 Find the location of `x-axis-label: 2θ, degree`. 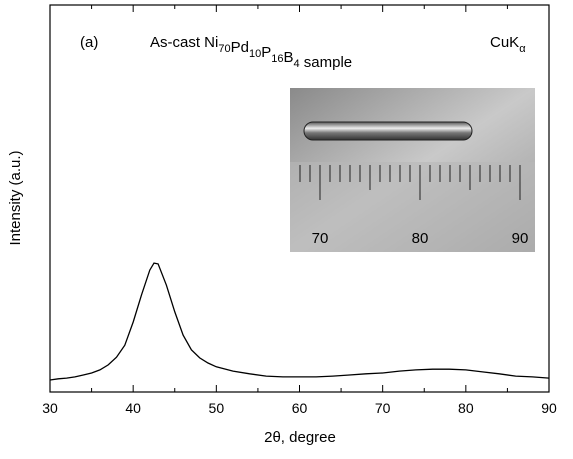

x-axis-label: 2θ, degree is located at coordinates (300, 437).